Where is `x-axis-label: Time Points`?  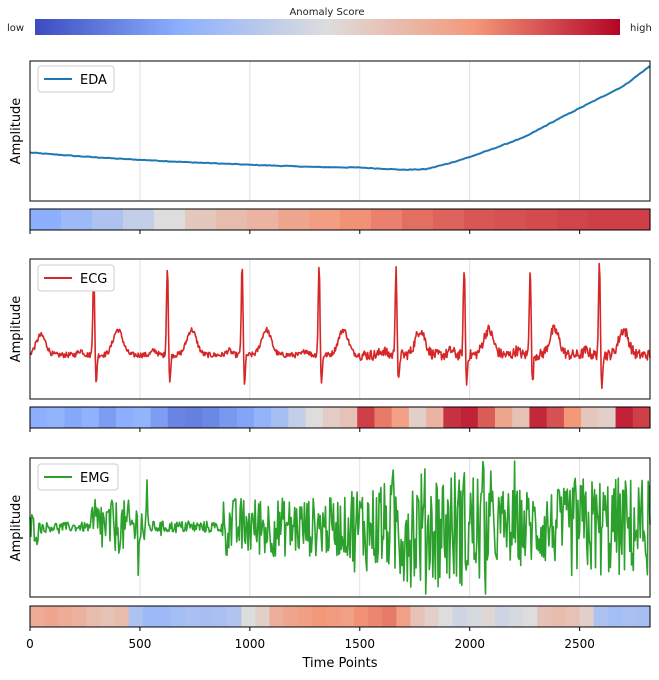
x-axis-label: Time Points is located at coordinates (340, 663).